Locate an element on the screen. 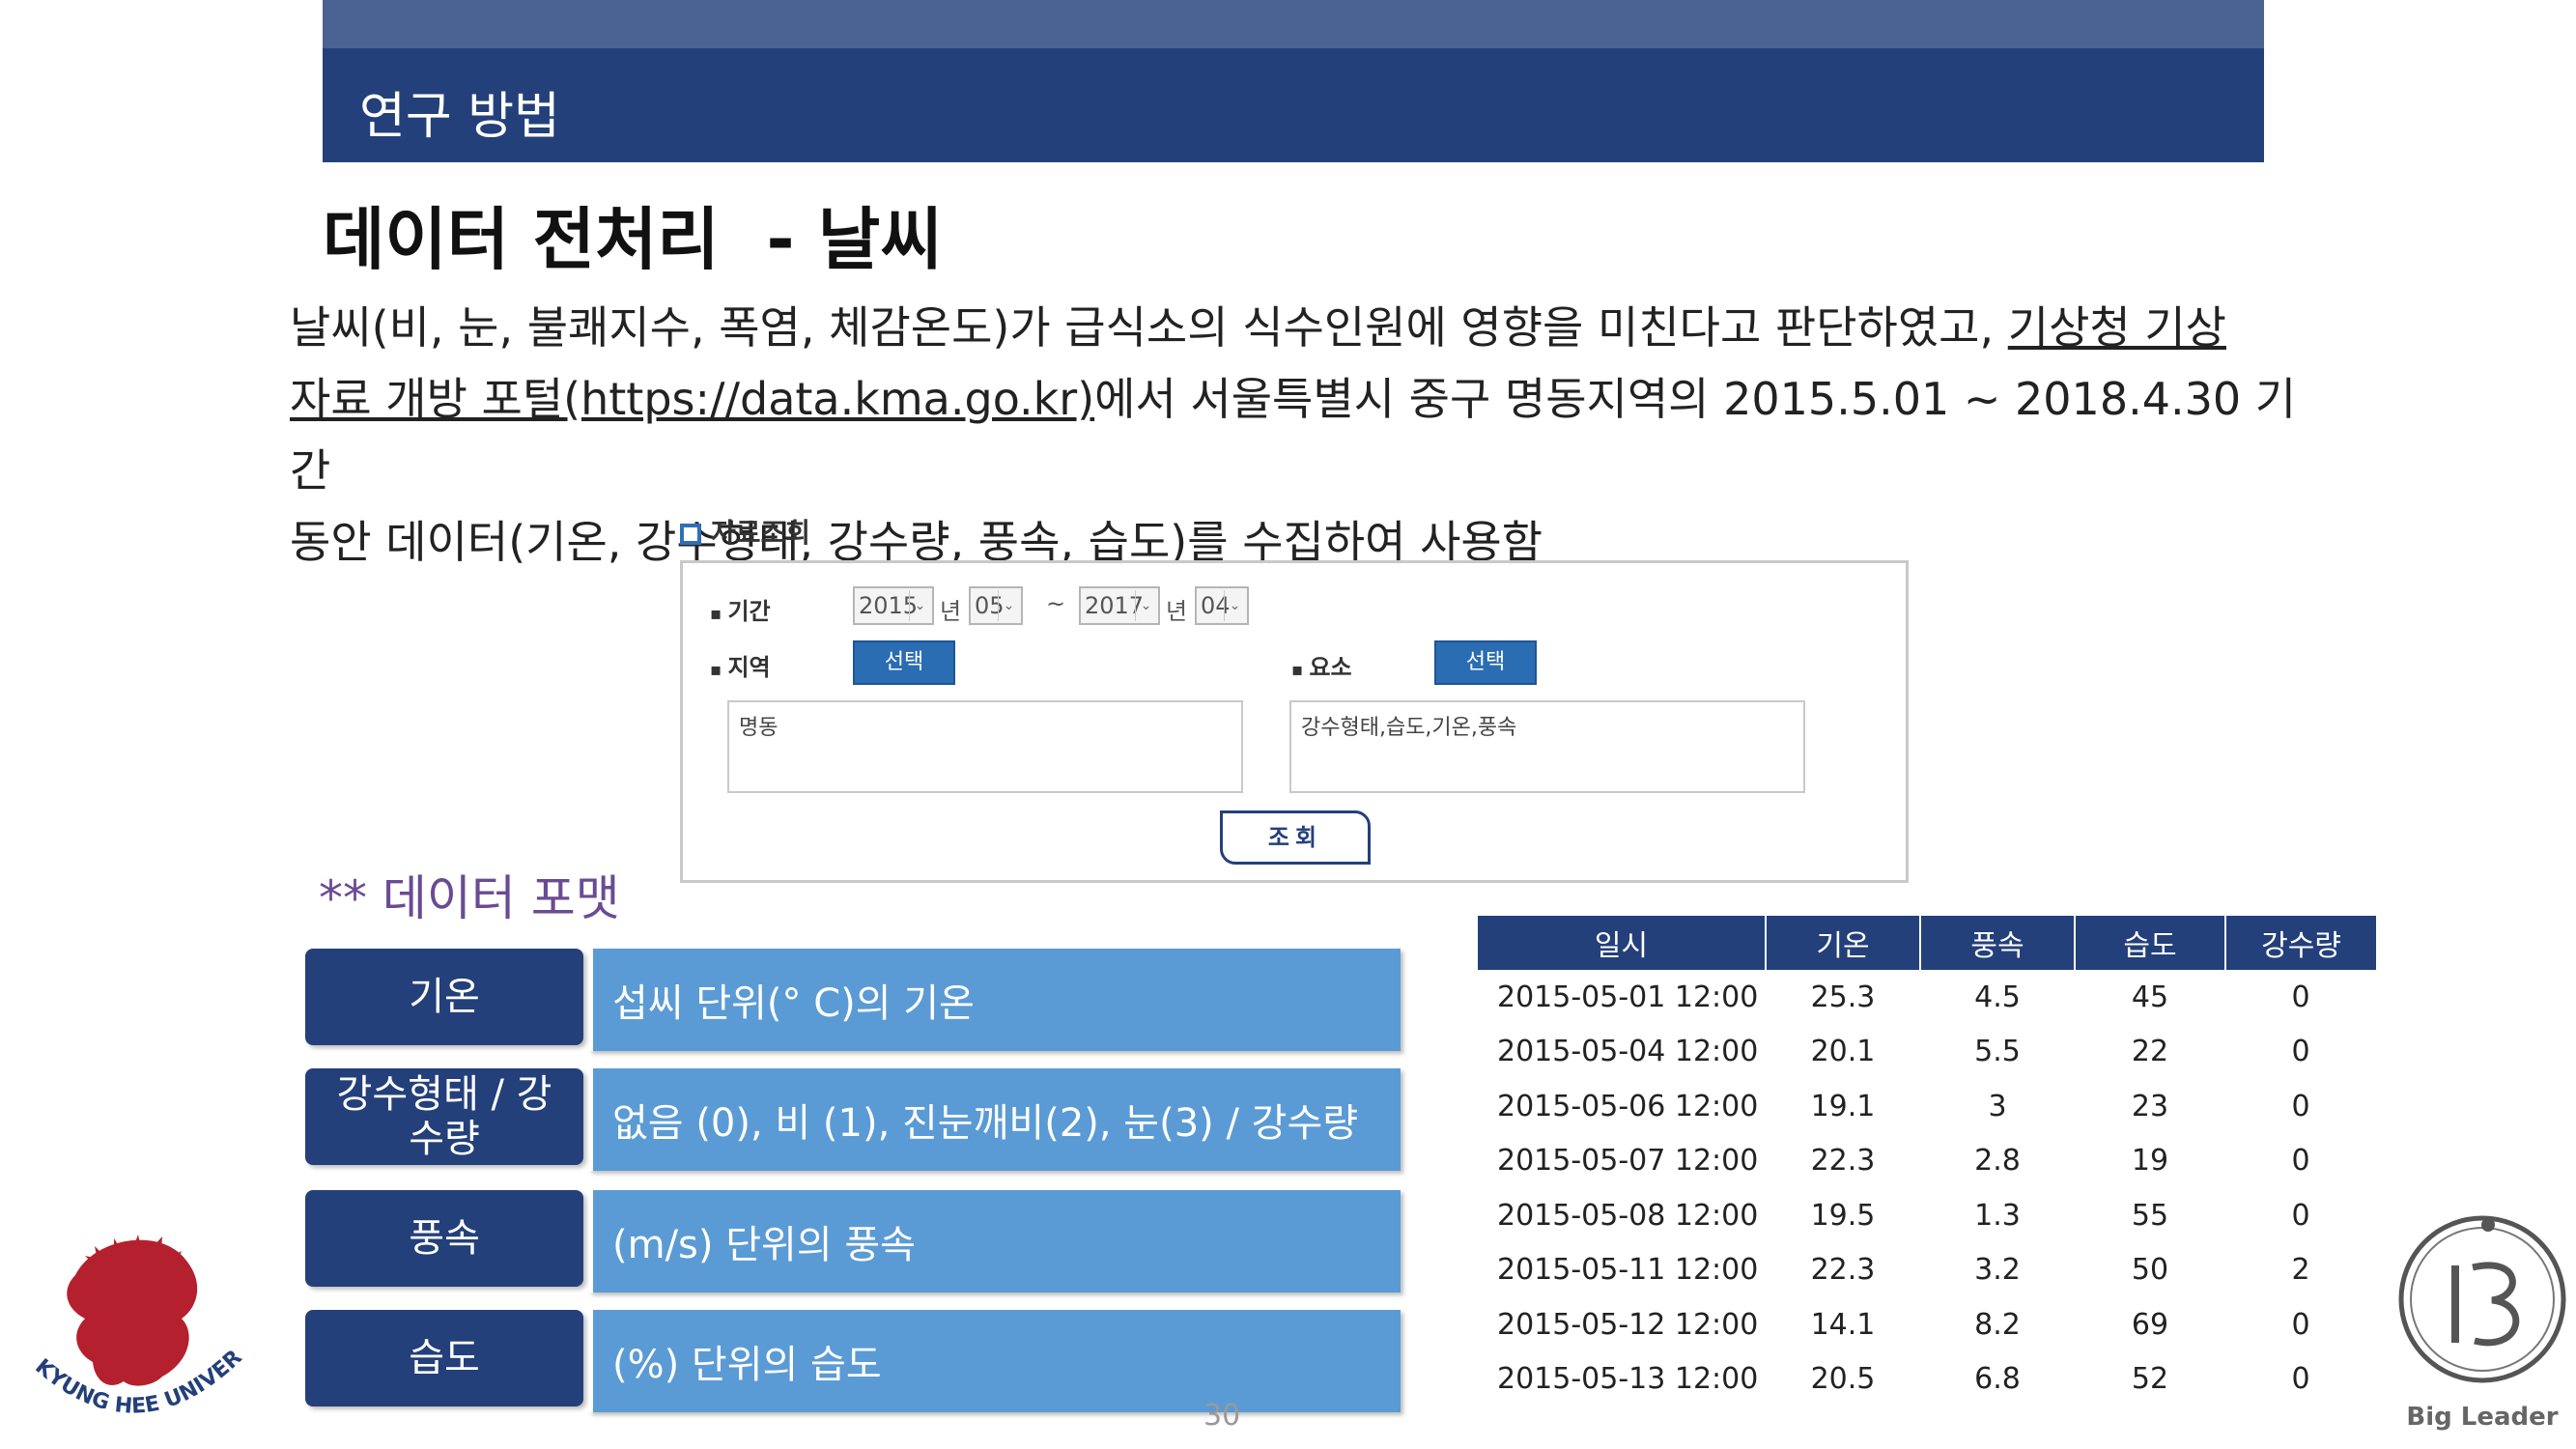 The image size is (2576, 1449). table-cell: 45 is located at coordinates (2150, 997).